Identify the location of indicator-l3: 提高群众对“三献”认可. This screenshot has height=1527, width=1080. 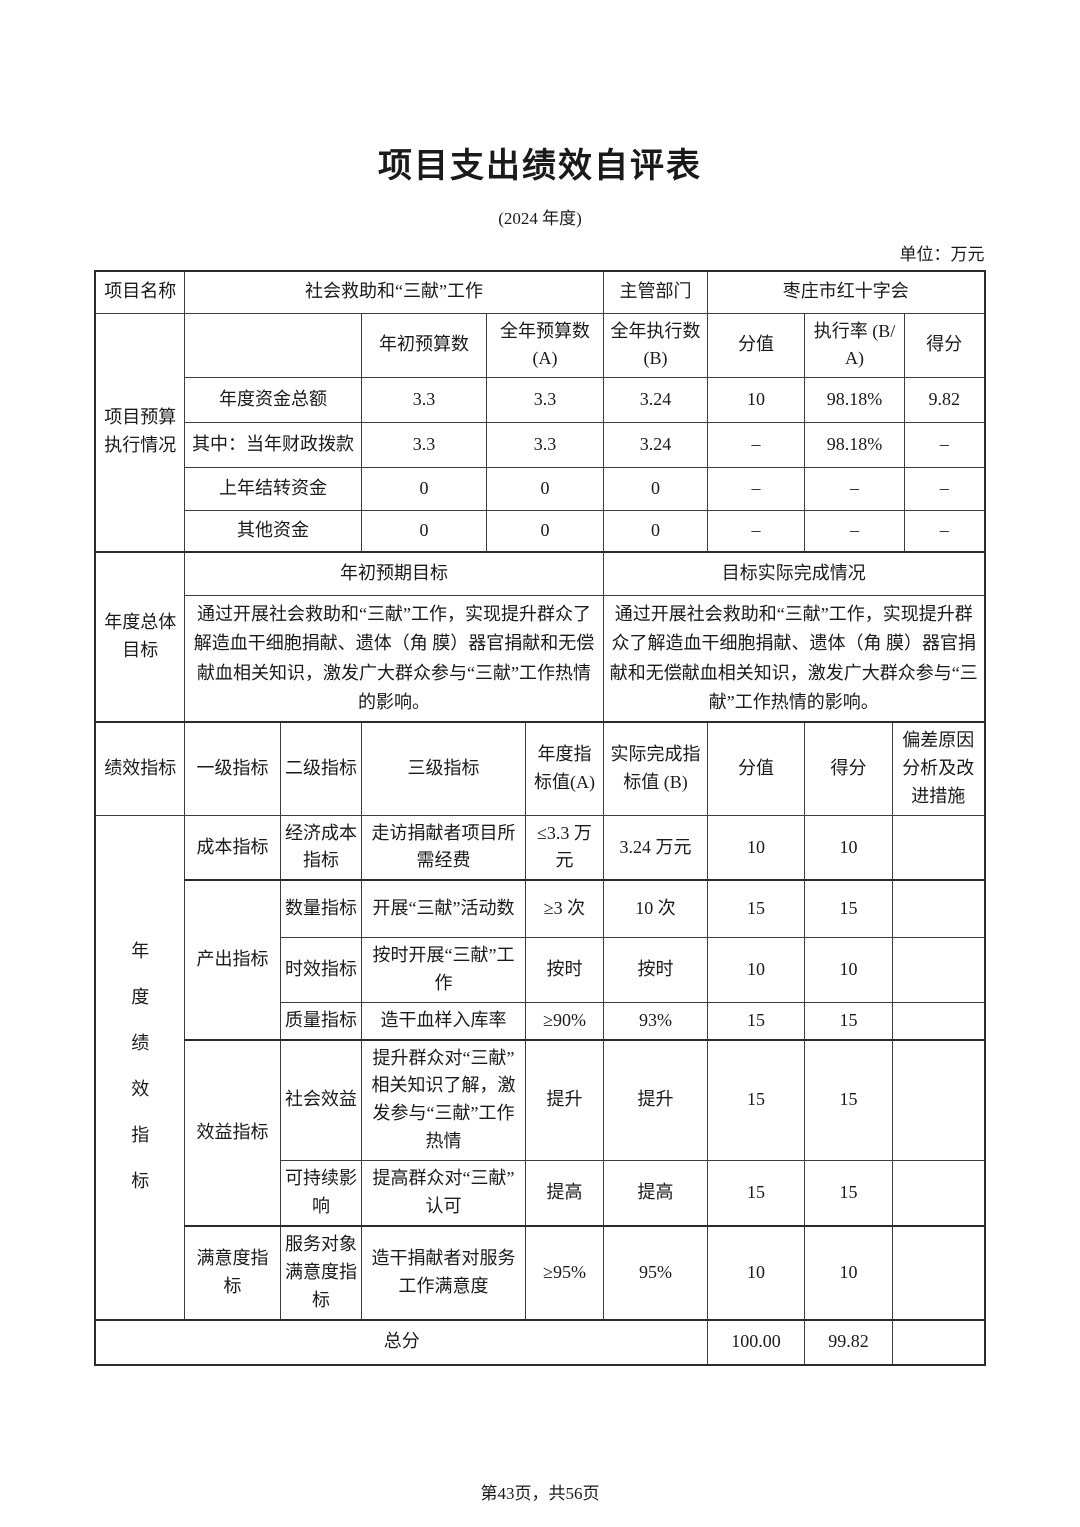
(443, 1193).